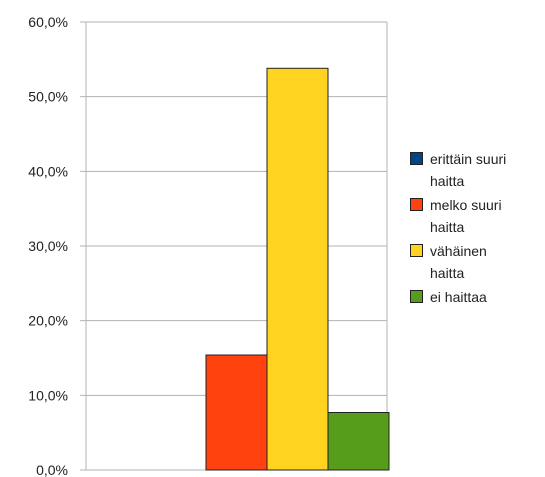 The width and height of the screenshot is (545, 477). I want to click on y-tick-label: 20,0%, so click(48, 321).